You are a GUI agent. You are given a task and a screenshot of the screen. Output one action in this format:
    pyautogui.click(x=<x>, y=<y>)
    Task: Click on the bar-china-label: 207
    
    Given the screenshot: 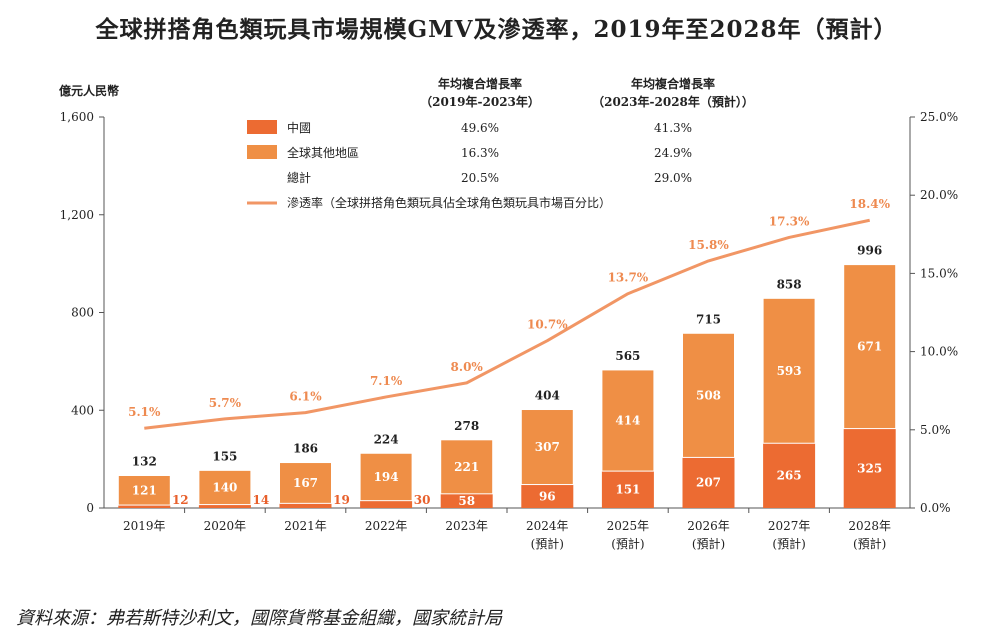 What is the action you would take?
    pyautogui.click(x=708, y=483)
    